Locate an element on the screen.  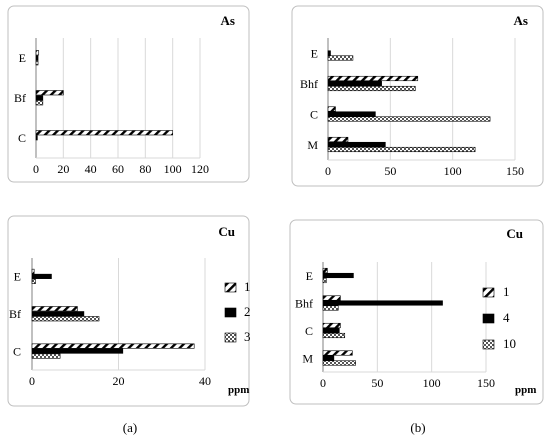
legend-label: 1 is located at coordinates (506, 291).